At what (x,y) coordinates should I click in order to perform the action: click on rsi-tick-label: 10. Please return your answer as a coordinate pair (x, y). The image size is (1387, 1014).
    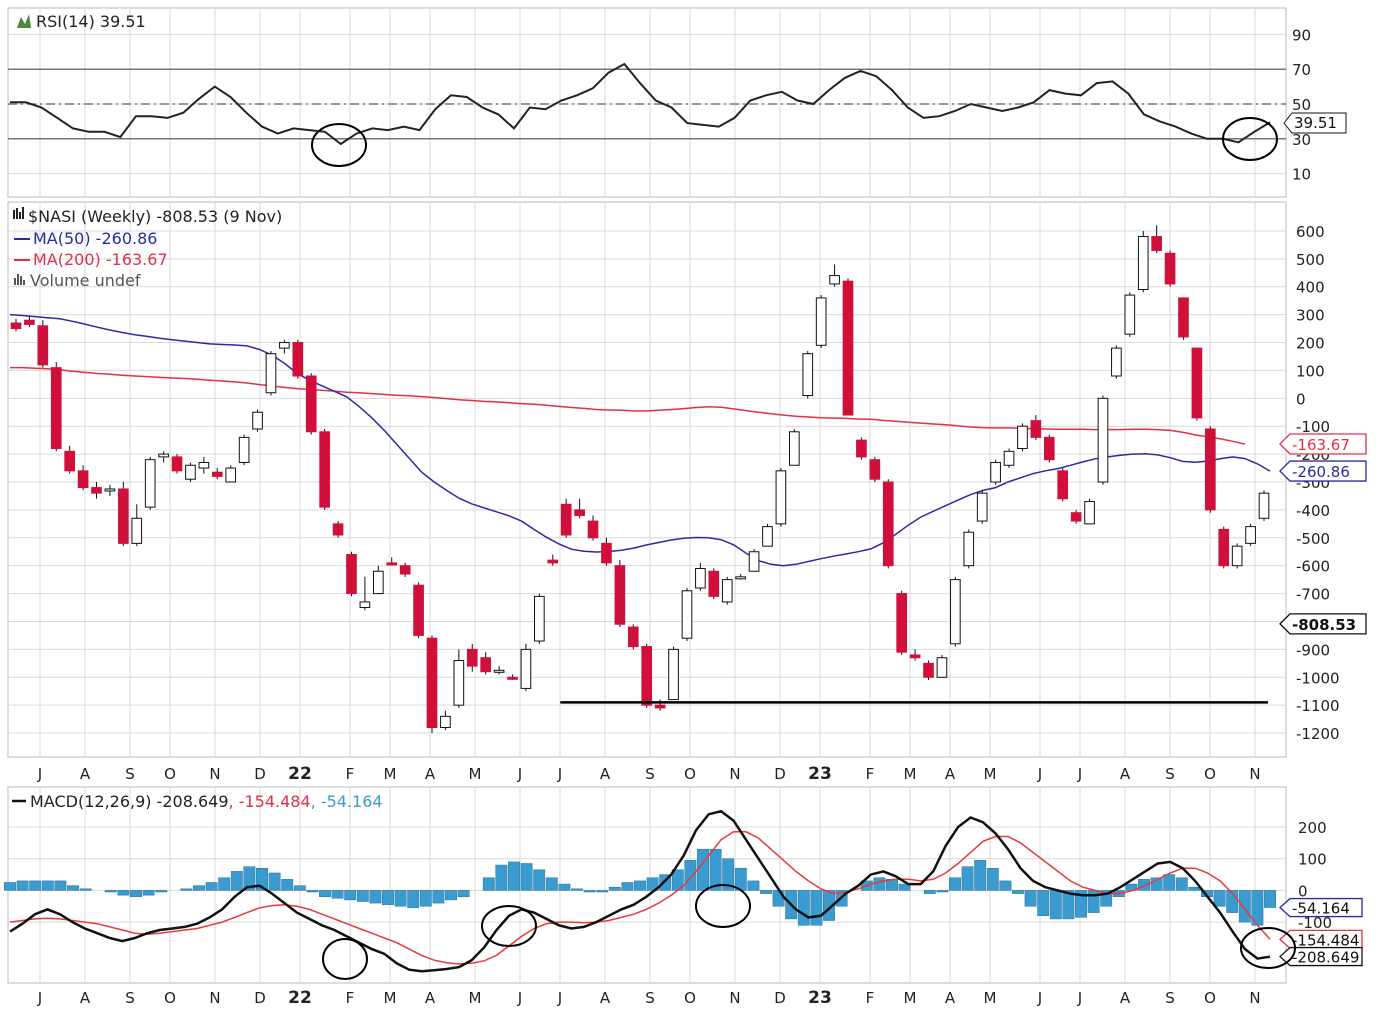
    Looking at the image, I should click on (1301, 175).